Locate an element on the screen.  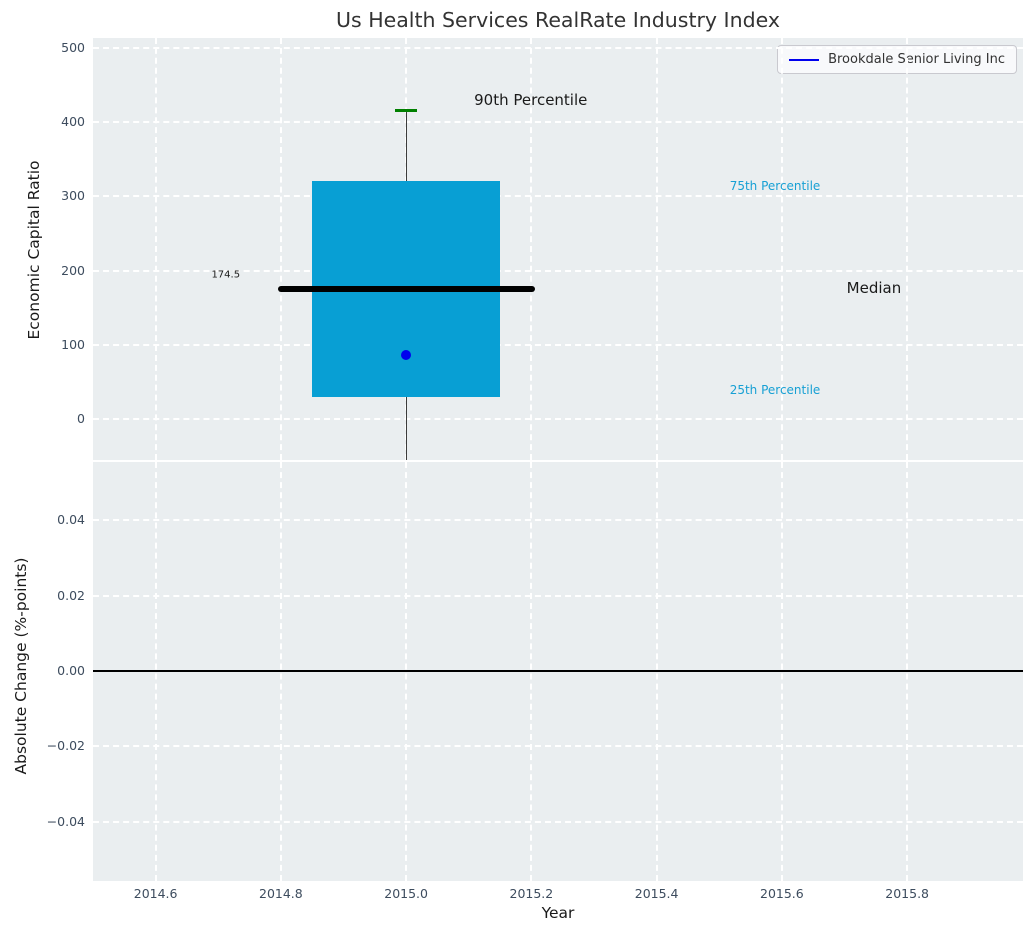
annotation-174-5: 174.5 is located at coordinates (226, 275).